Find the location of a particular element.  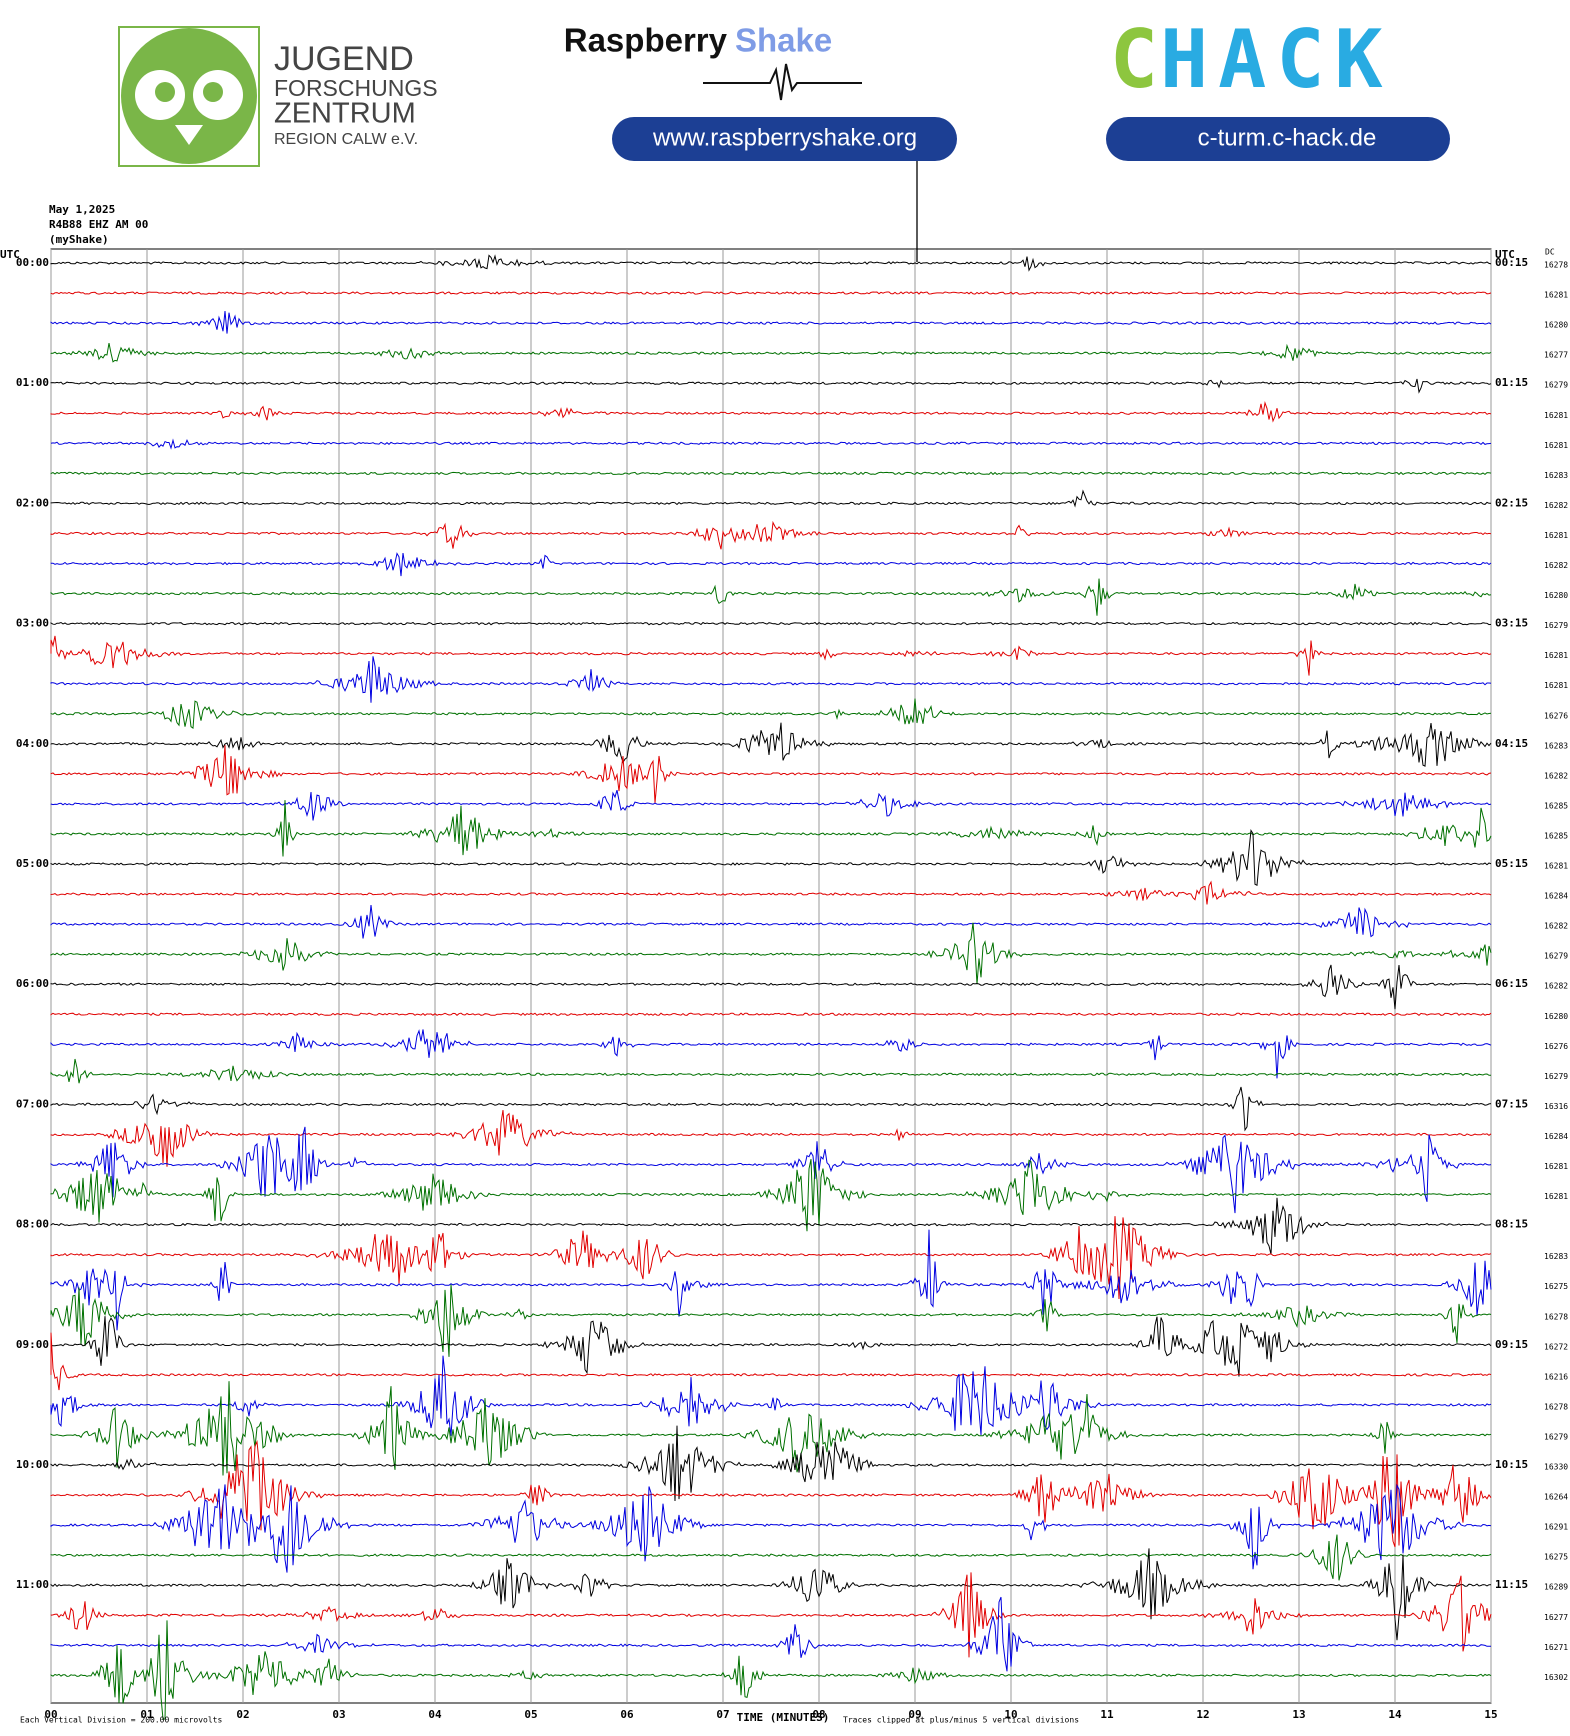

x-tick-label: 09 is located at coordinates (914, 1714).